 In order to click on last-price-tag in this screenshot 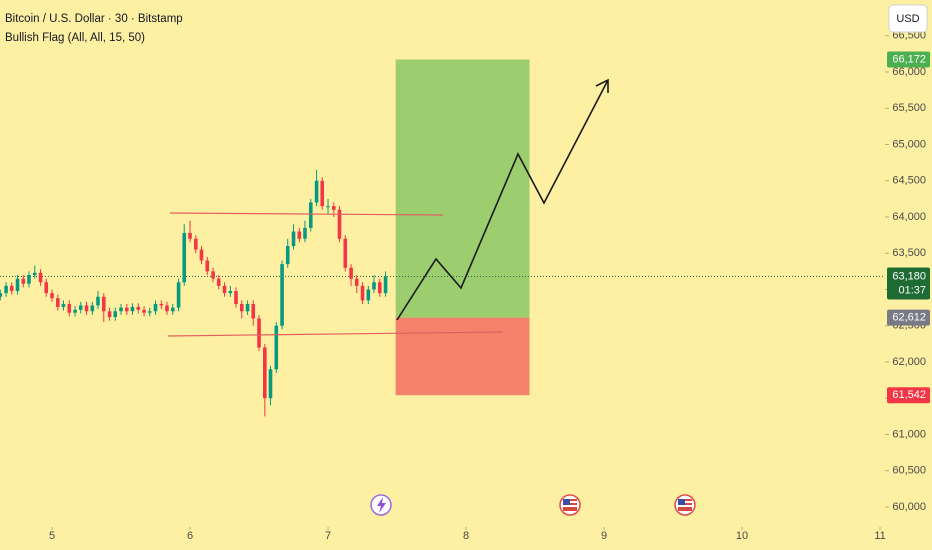, I will do `click(908, 283)`.